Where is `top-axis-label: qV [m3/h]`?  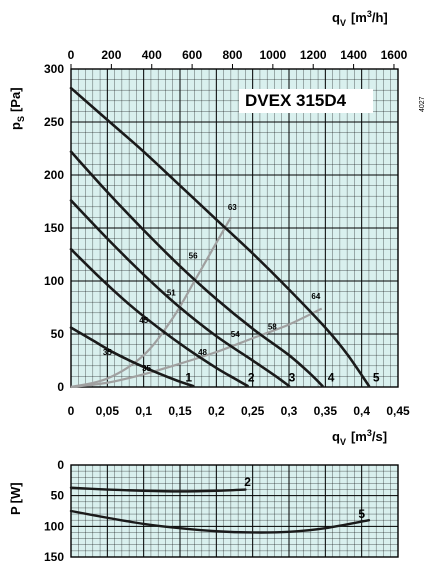 top-axis-label: qV [m3/h] is located at coordinates (360, 18).